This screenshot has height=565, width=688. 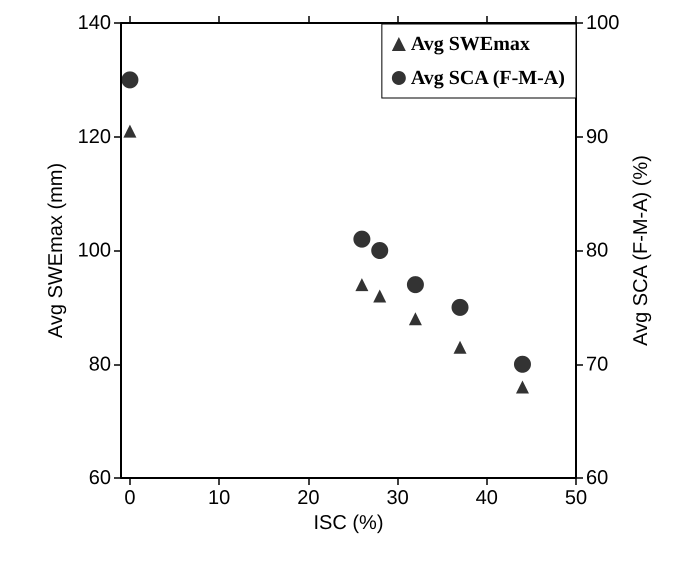 What do you see at coordinates (487, 498) in the screenshot?
I see `x-tick-label: 40` at bounding box center [487, 498].